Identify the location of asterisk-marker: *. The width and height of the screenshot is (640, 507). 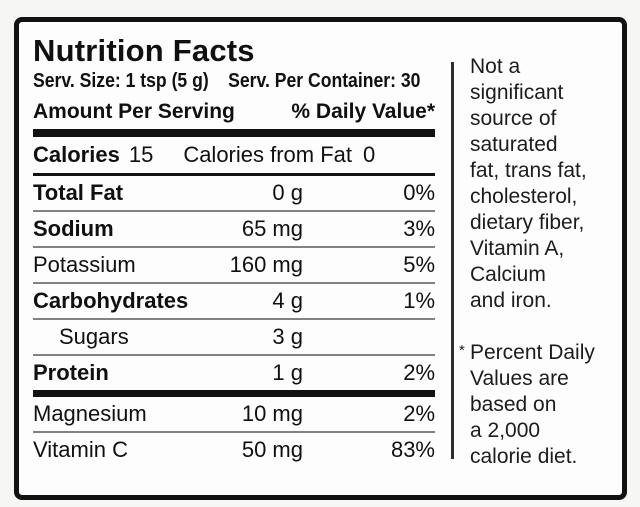
(462, 350).